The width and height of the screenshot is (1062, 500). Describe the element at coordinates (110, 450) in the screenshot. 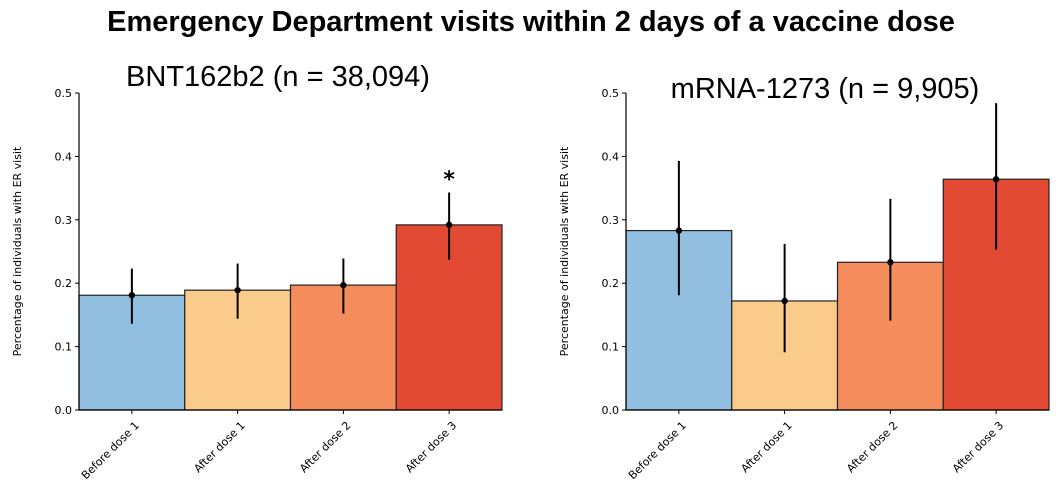

I see `x-tick-label-1-1: Before dose 1` at that location.